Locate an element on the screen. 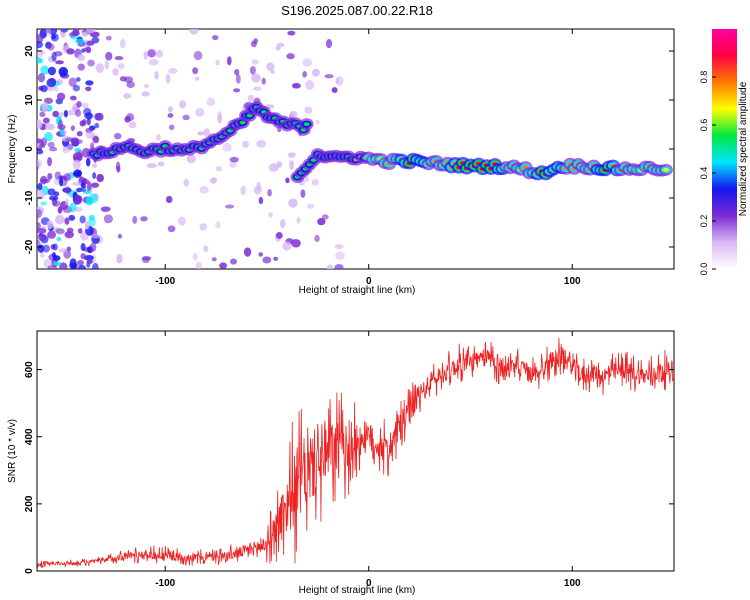  colorbar-tick-label: 0.0 is located at coordinates (704, 269).